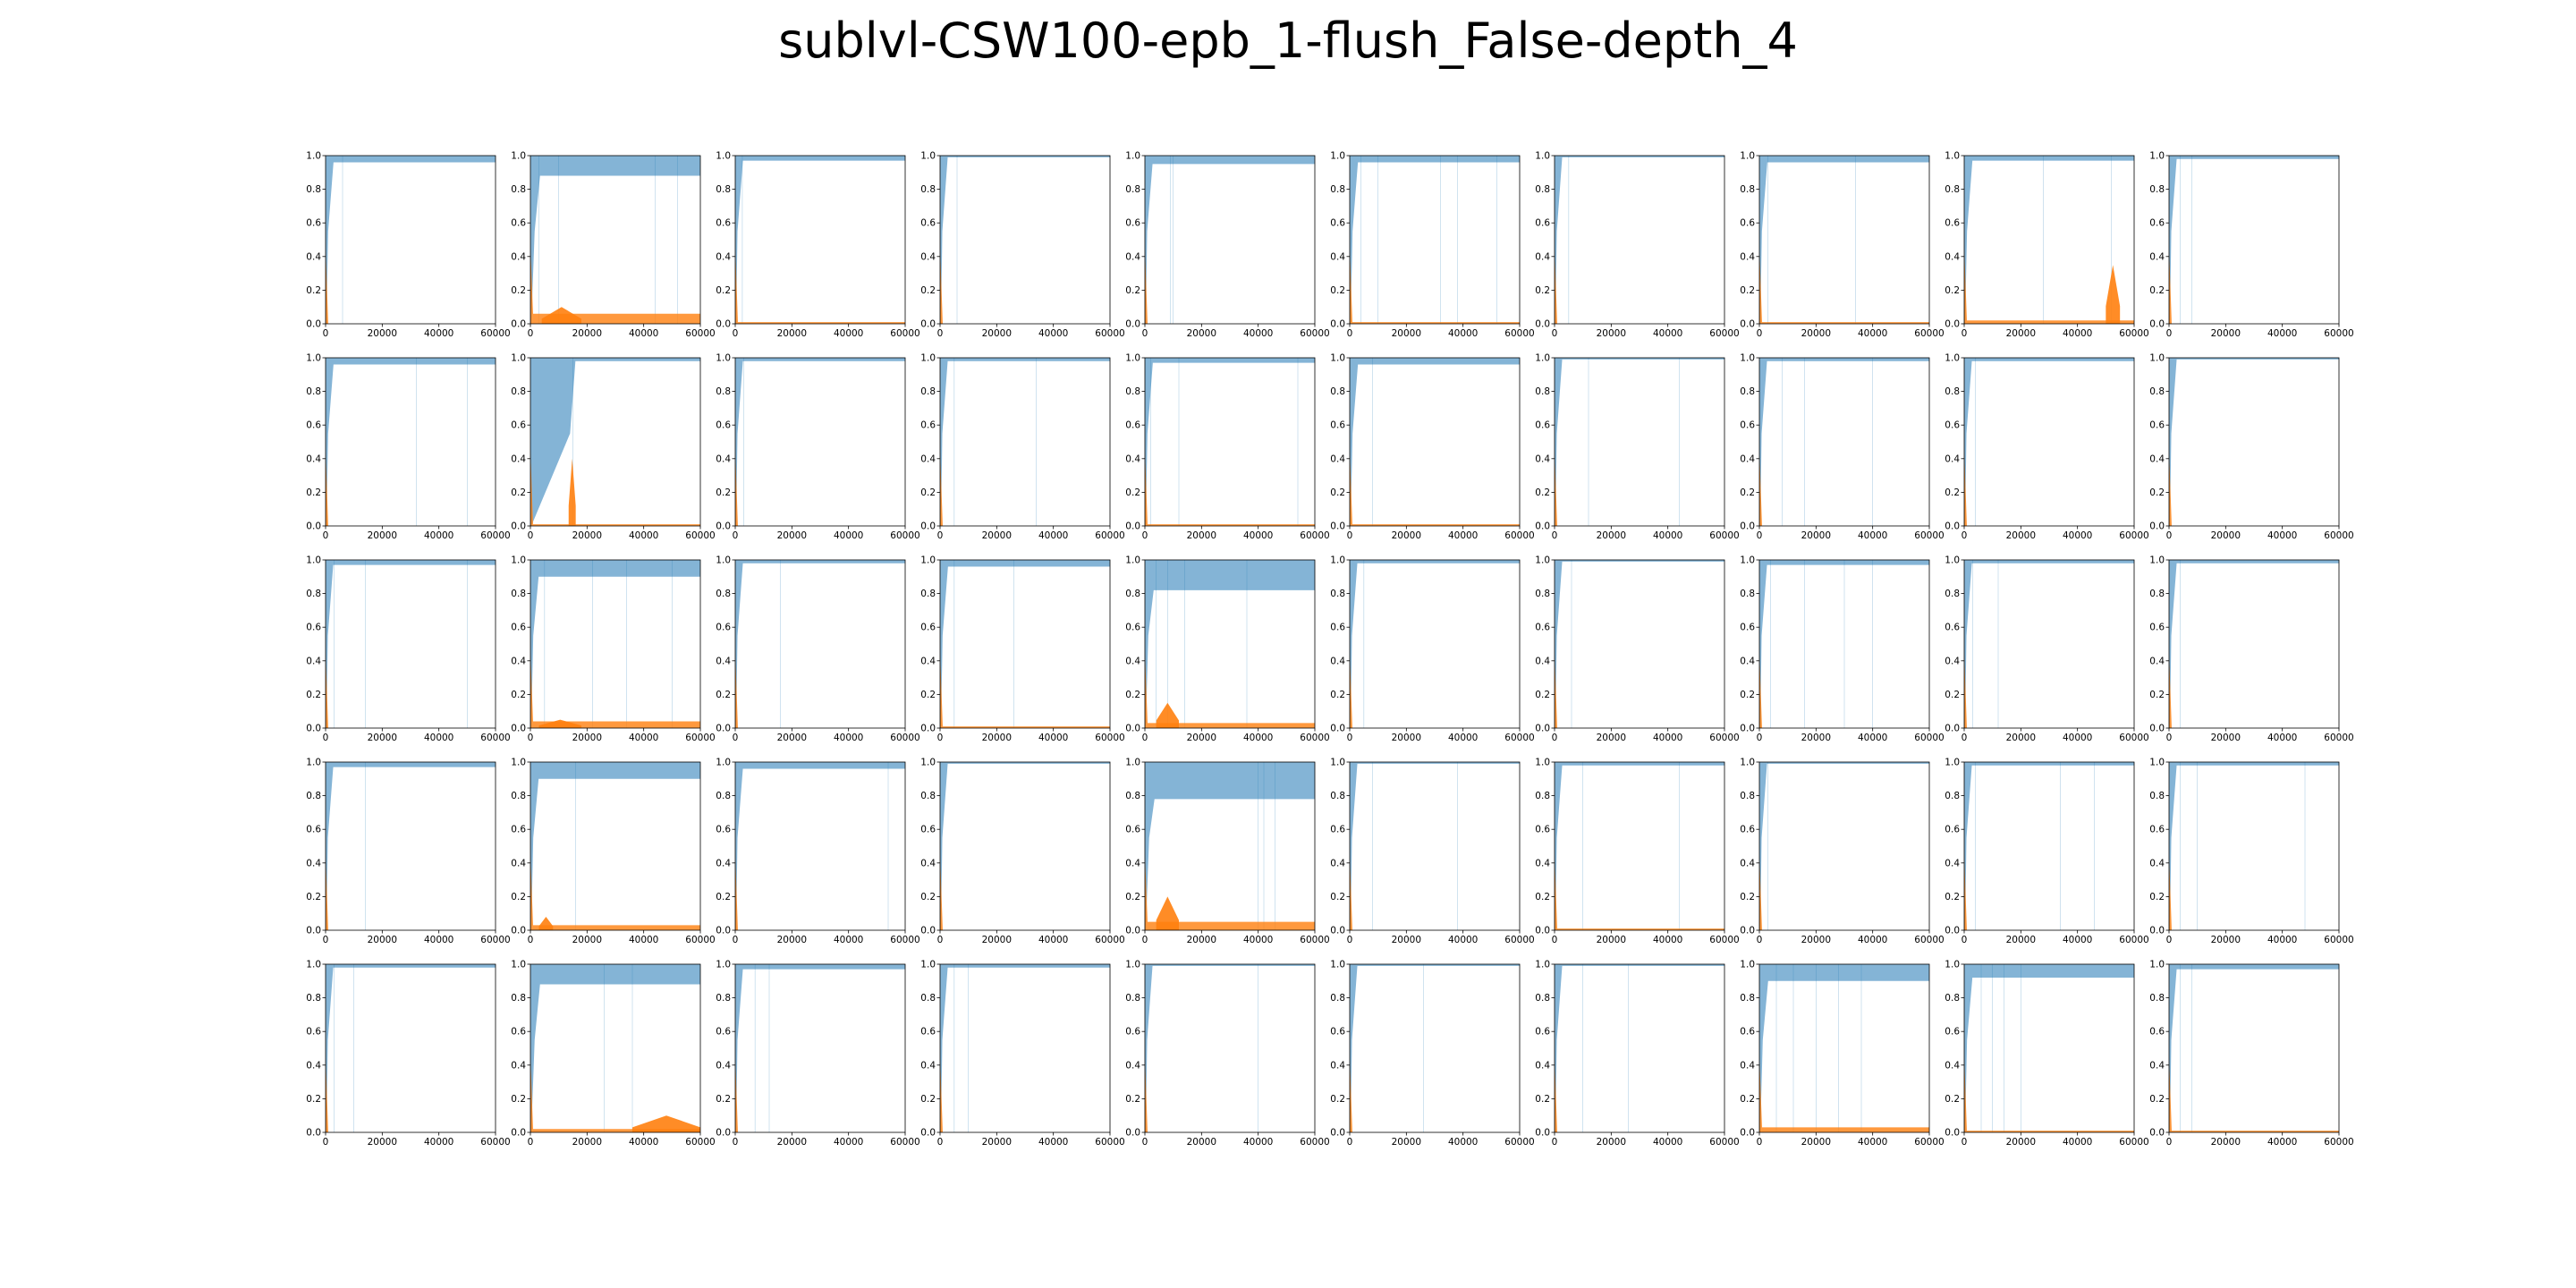 Image resolution: width=2576 pixels, height=1288 pixels. What do you see at coordinates (2046, 852) in the screenshot?
I see `panel-4-9: 0.0 0.2 0.4 0.6 0.8 1.0 0 20000 40000 60000` at bounding box center [2046, 852].